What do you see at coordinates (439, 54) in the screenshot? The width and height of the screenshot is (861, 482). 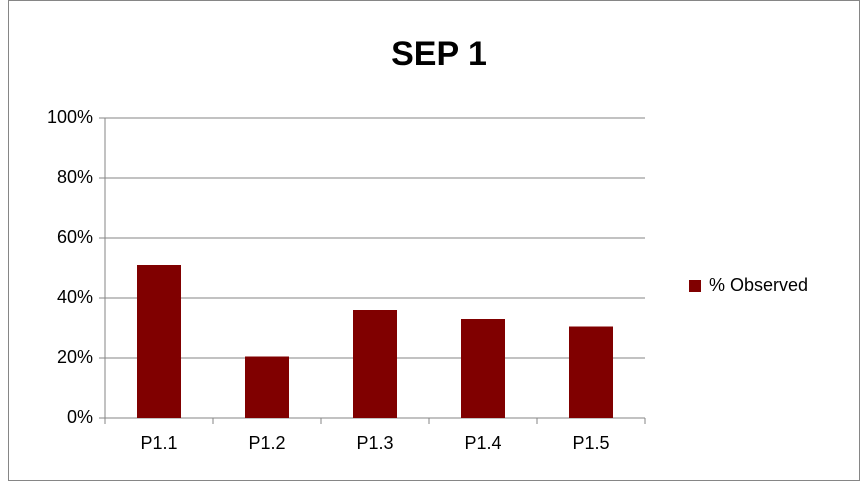 I see `chart-title: SEP 1` at bounding box center [439, 54].